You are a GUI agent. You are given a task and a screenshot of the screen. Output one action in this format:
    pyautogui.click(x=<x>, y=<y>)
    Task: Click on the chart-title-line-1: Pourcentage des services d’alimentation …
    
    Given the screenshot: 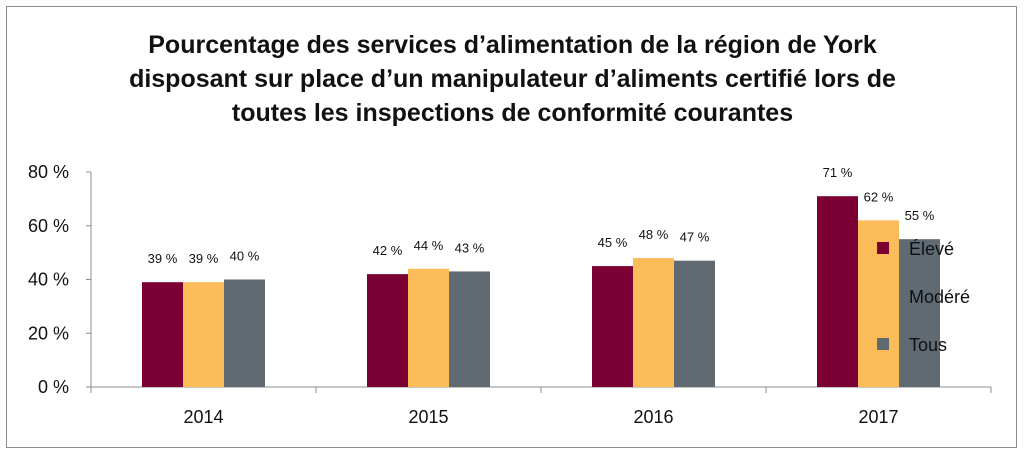 What is the action you would take?
    pyautogui.click(x=512, y=45)
    